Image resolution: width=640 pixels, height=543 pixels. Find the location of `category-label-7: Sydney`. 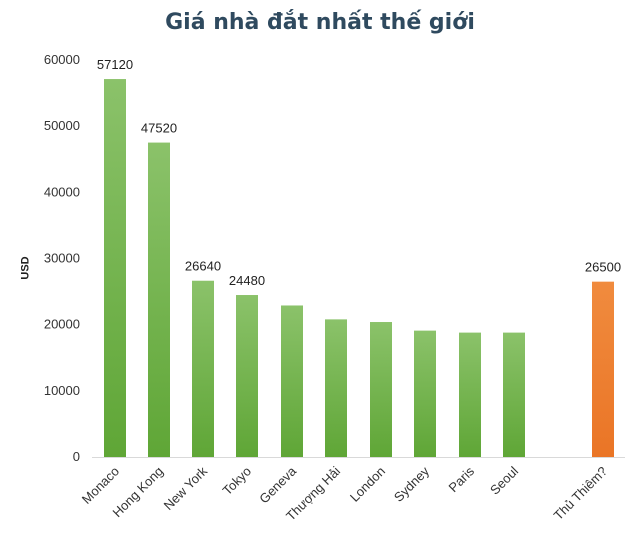

category-label-7: Sydney is located at coordinates (412, 484).